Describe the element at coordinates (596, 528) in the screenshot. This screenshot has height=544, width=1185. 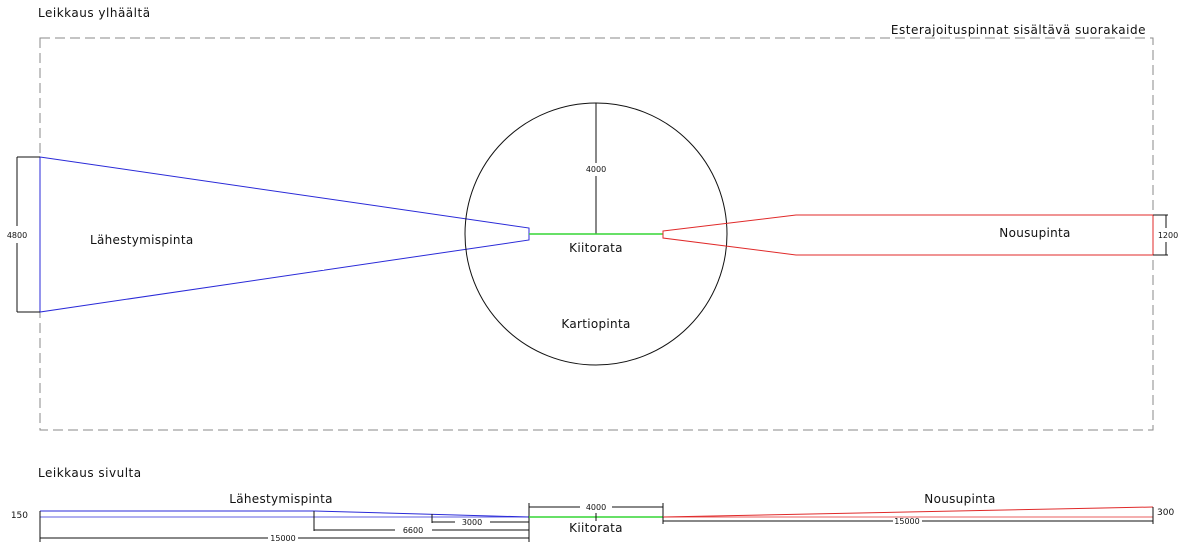
I see `side-runway-label: Kiitorata` at that location.